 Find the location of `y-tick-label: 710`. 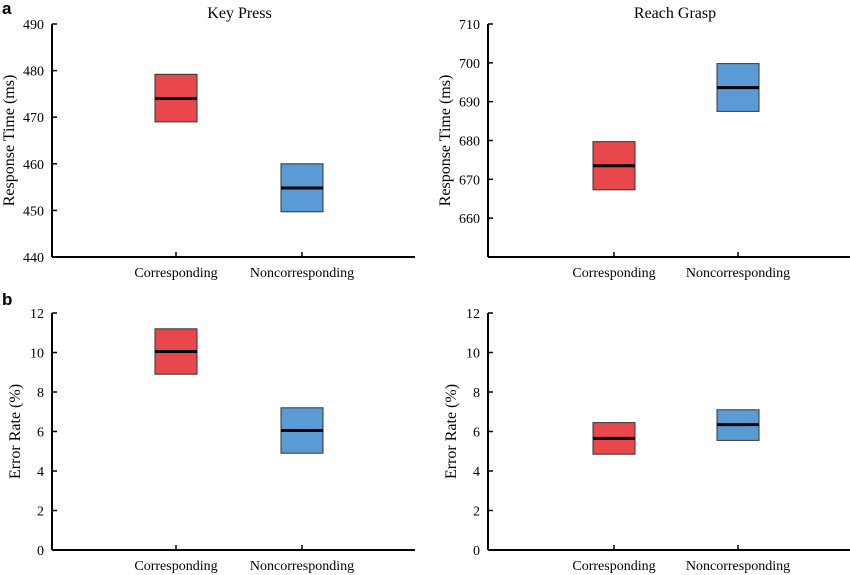

y-tick-label: 710 is located at coordinates (469, 25).